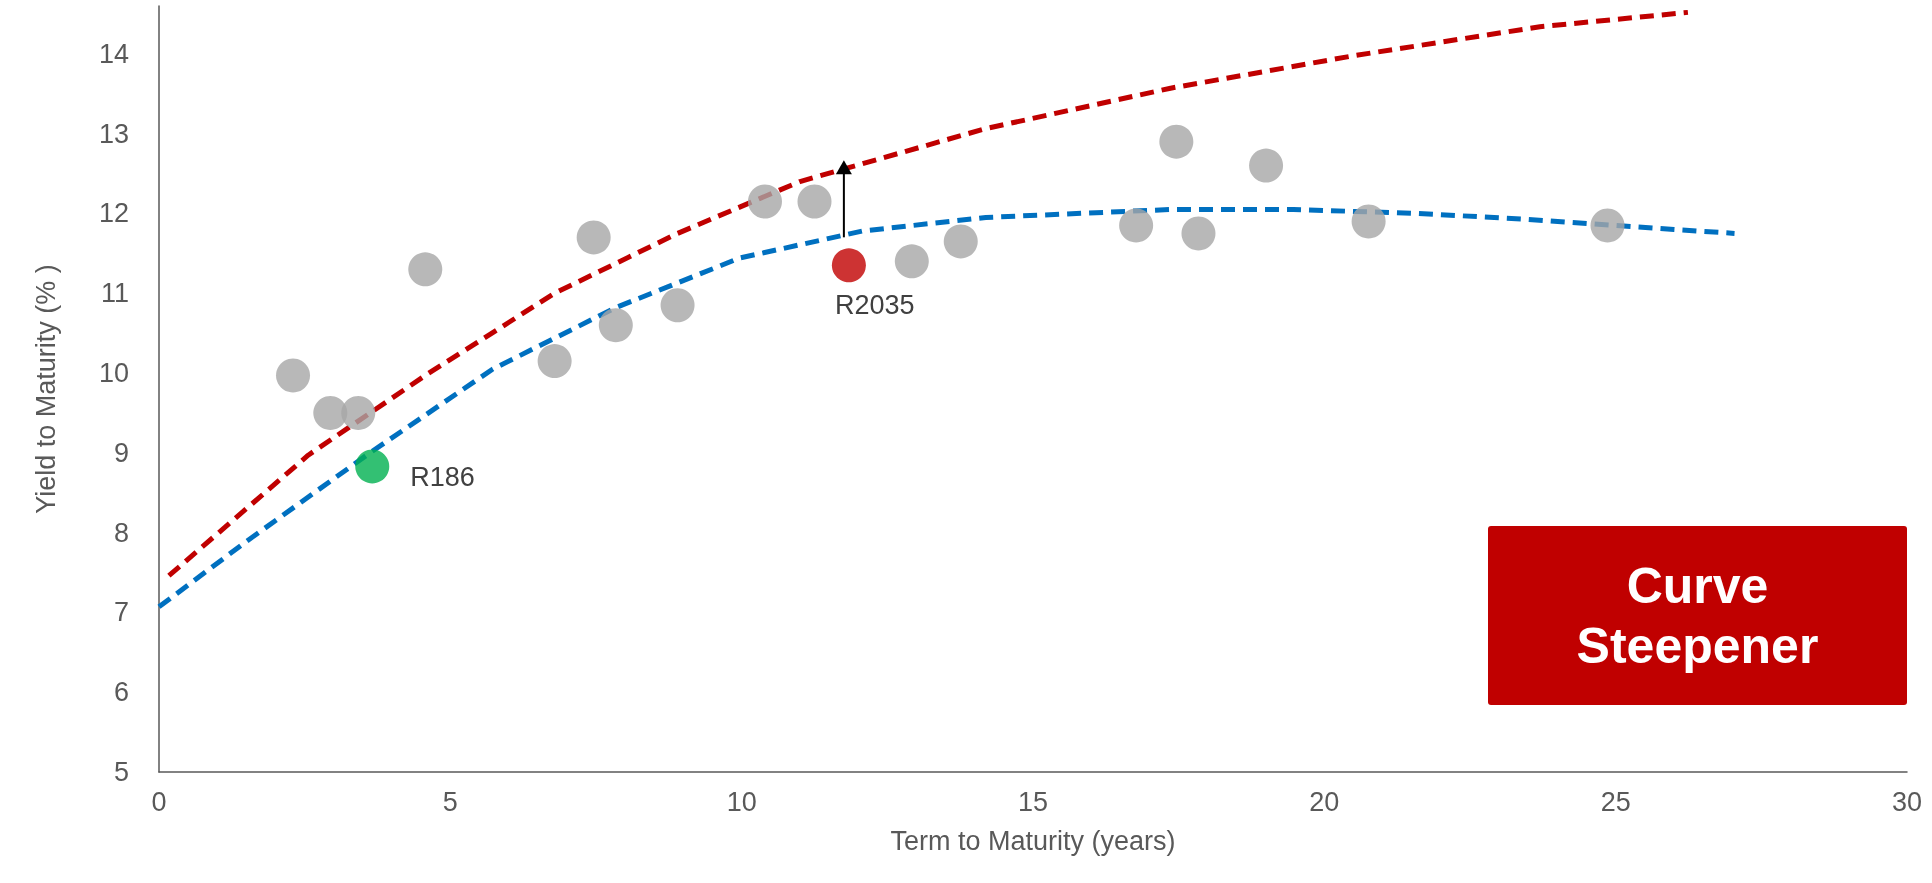 This screenshot has height=883, width=1932. What do you see at coordinates (113, 373) in the screenshot?
I see `y-tick-label: 10` at bounding box center [113, 373].